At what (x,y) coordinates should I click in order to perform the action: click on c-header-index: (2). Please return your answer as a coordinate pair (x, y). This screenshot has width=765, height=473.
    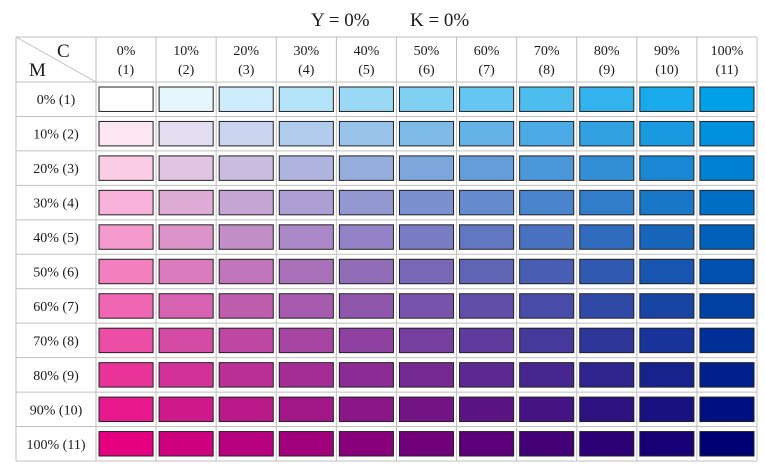
    Looking at the image, I should click on (186, 70).